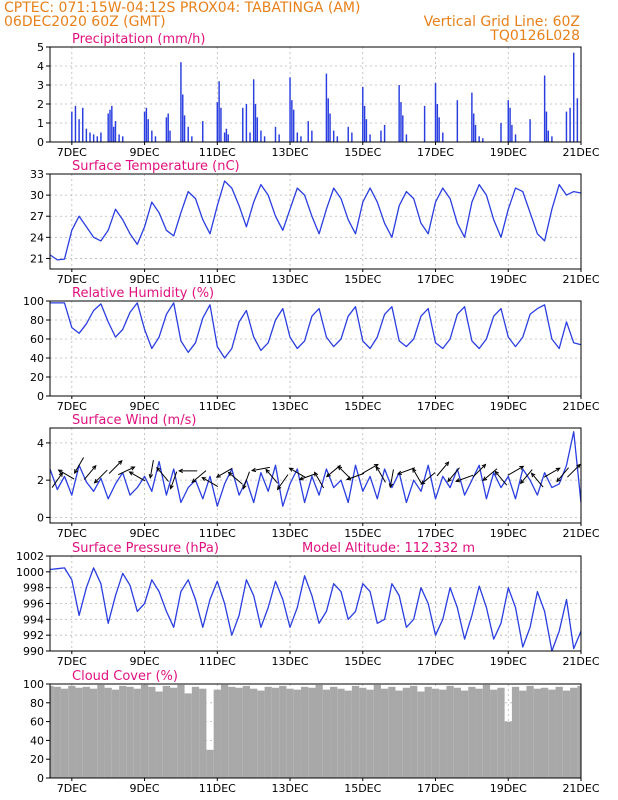 This screenshot has height=800, width=618. I want to click on temp-ytick-label: 24, so click(37, 237).